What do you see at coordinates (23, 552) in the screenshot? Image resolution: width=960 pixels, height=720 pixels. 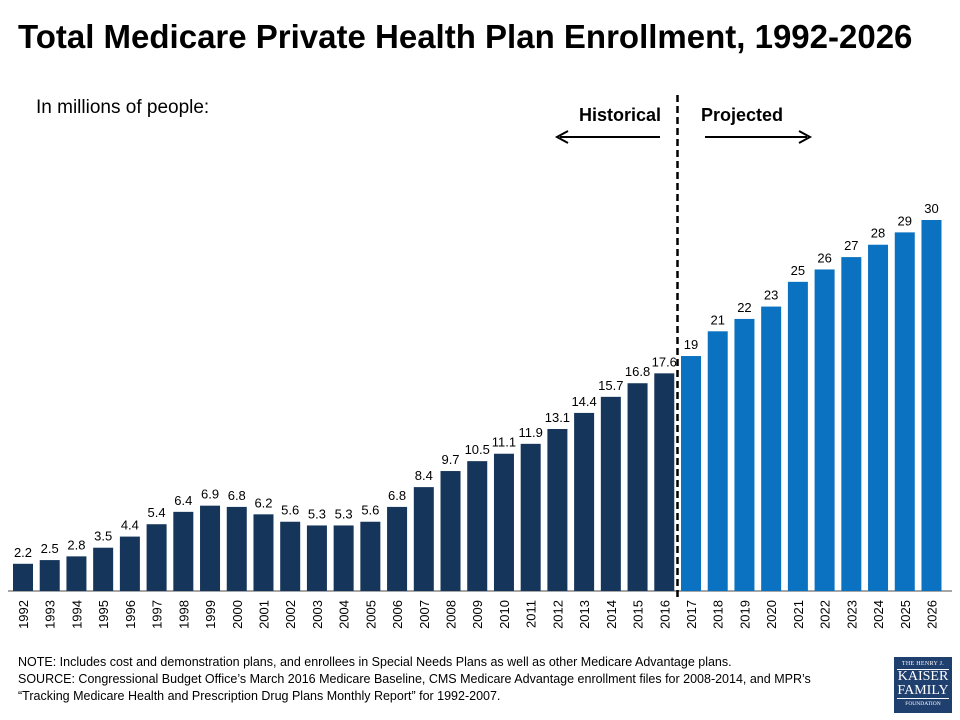 I see `data-label-1992: 2.2` at bounding box center [23, 552].